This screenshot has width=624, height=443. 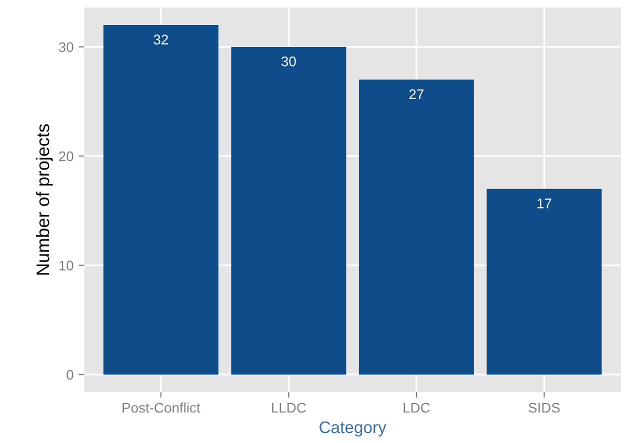 I want to click on y-tick-label: 0, so click(x=70, y=375).